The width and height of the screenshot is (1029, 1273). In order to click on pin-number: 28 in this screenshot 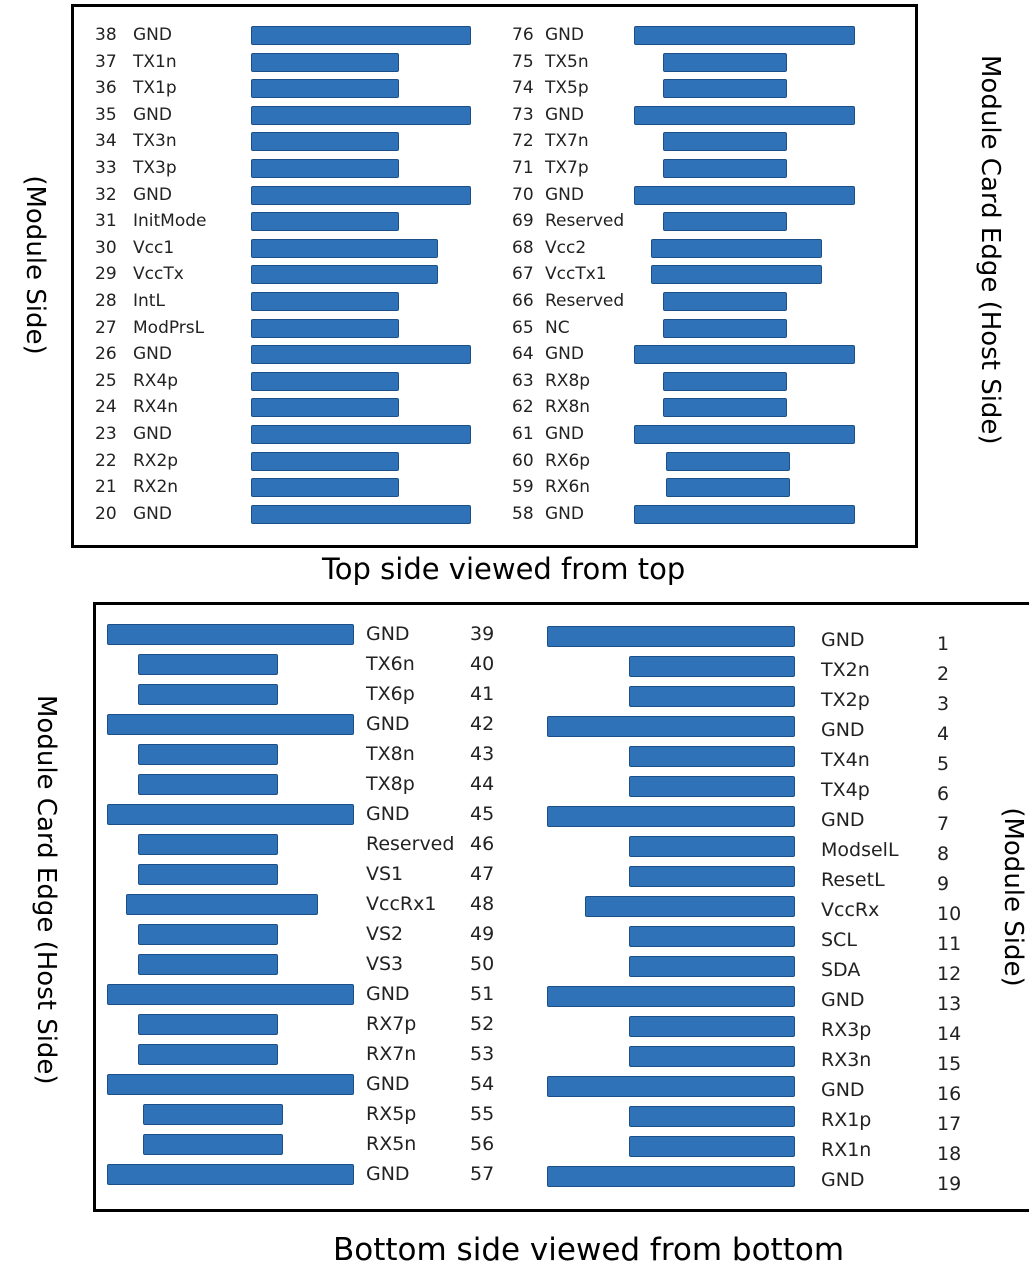, I will do `click(106, 301)`.